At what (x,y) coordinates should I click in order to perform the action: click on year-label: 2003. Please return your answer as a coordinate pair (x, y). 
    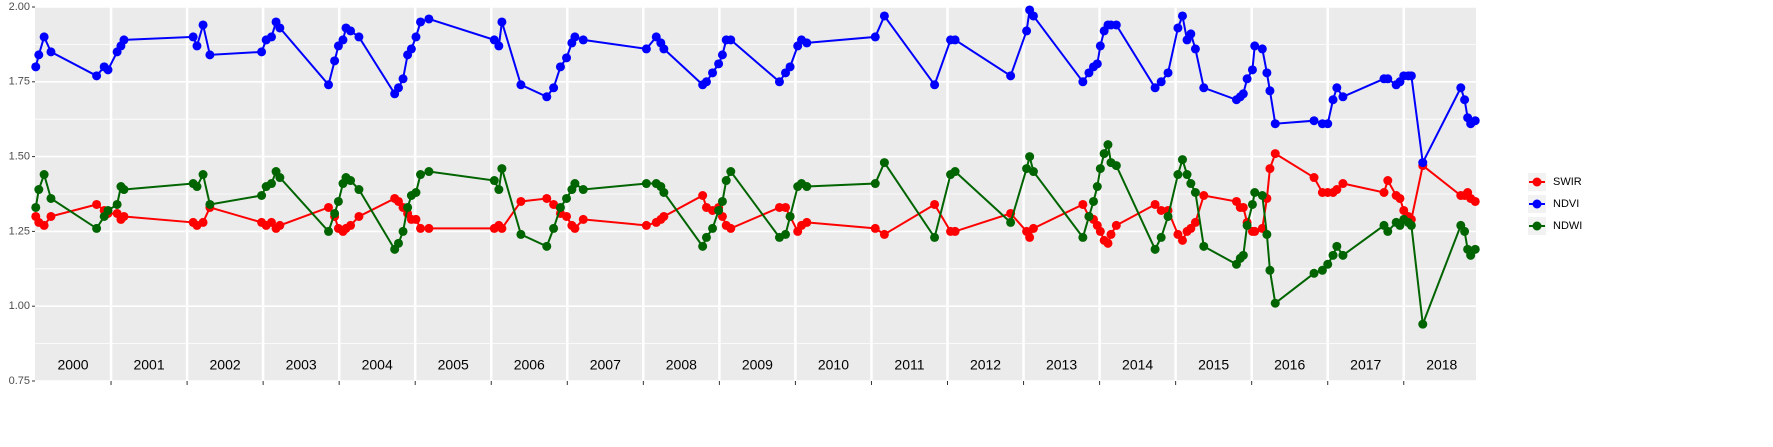
    Looking at the image, I should click on (301, 365).